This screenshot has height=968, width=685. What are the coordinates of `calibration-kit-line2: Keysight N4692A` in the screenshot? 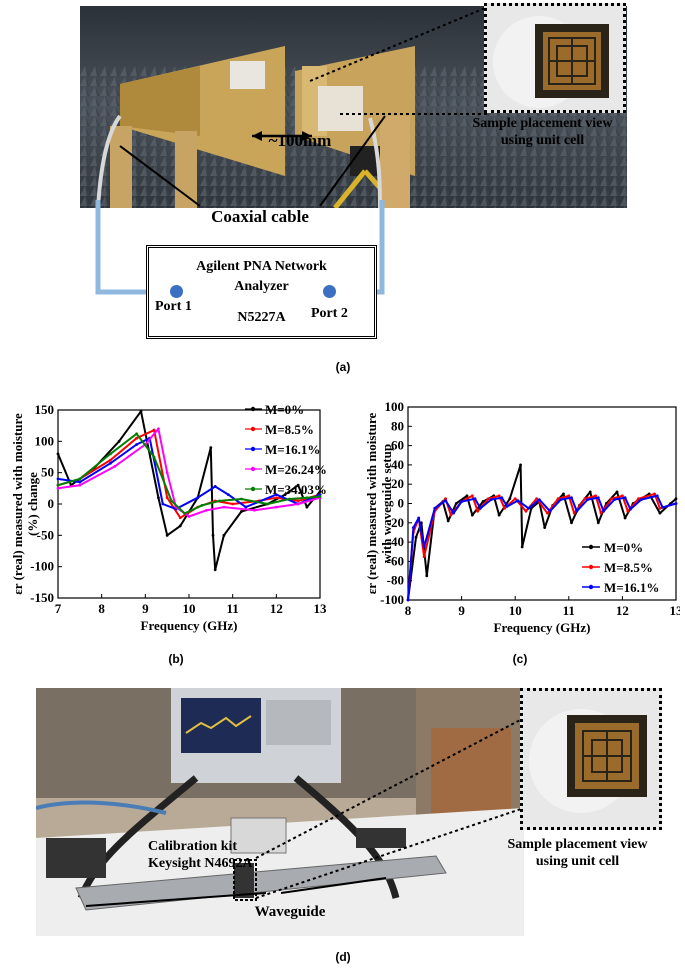 It's located at (200, 863).